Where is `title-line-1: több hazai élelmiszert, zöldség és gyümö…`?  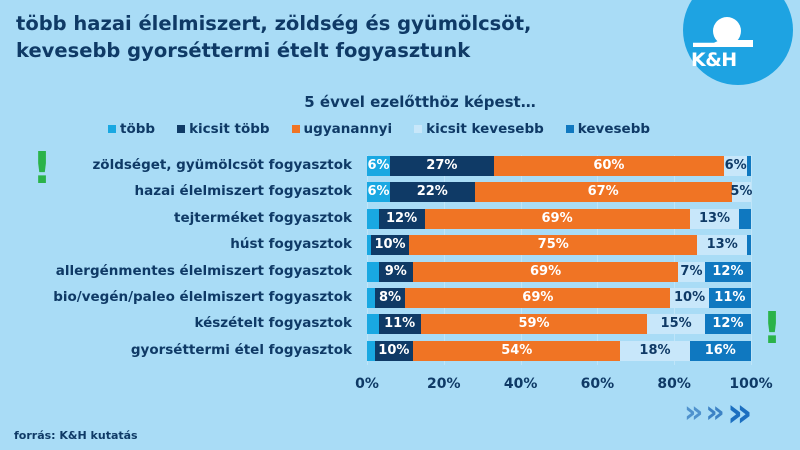
title-line-1: több hazai élelmiszert, zöldség és gyümö… is located at coordinates (274, 23).